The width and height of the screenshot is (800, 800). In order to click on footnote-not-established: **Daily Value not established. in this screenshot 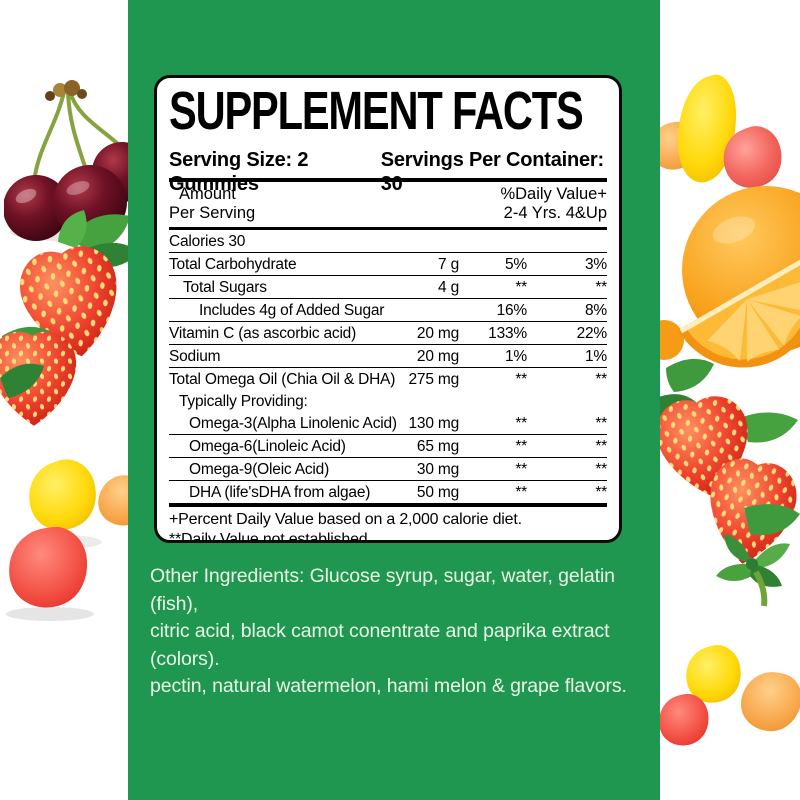, I will do `click(270, 537)`.